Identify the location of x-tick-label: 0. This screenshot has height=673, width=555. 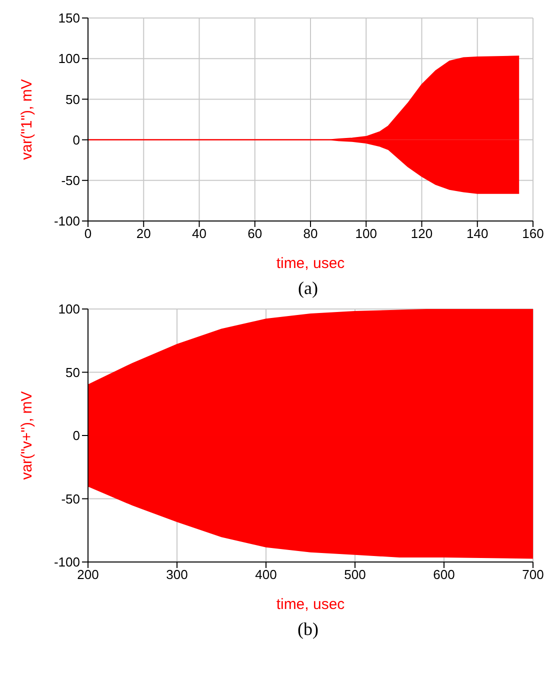
(88, 234).